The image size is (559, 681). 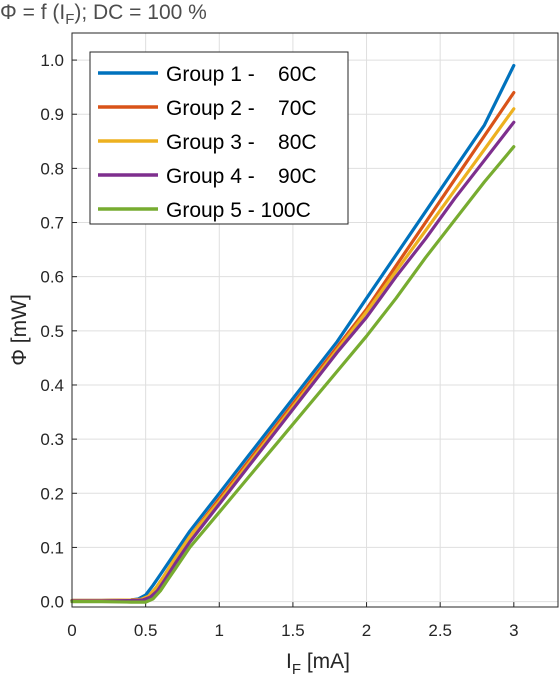 I want to click on y-tick-label: 0.3, so click(x=52, y=439).